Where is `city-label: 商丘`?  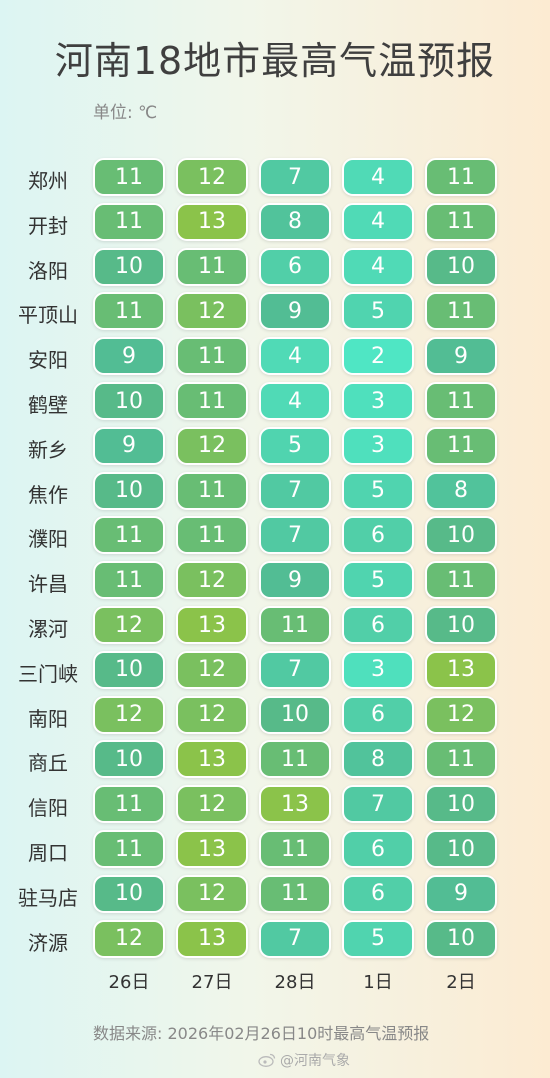 city-label: 商丘 is located at coordinates (48, 763).